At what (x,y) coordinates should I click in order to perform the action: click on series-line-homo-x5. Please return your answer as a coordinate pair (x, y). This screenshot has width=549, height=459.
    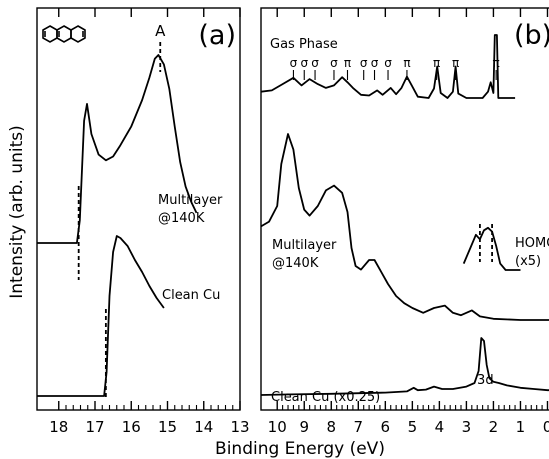
    Looking at the image, I should click on (491, 248).